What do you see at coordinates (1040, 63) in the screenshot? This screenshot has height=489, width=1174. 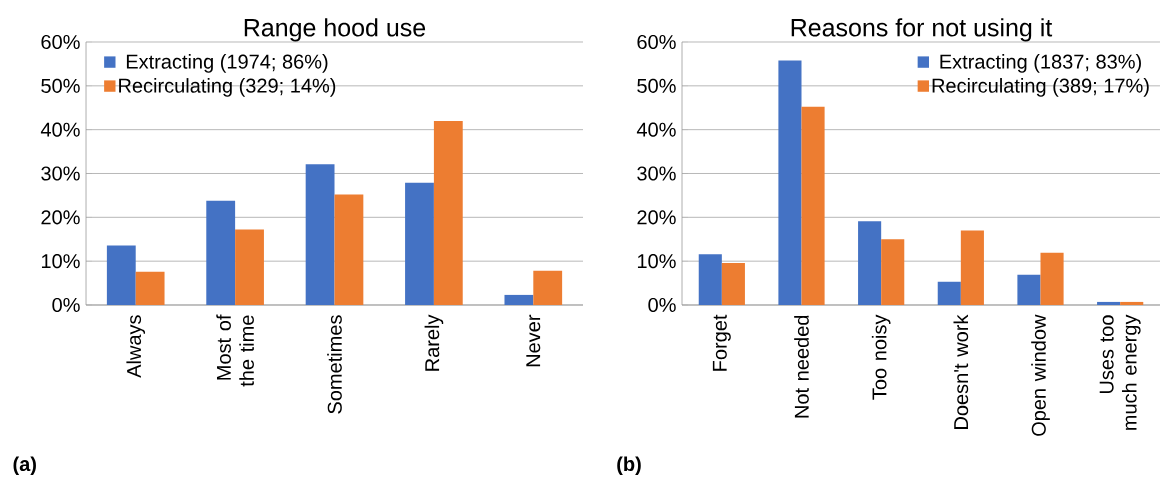 I see `legend-label: Extracting (1837; 83%)` at bounding box center [1040, 63].